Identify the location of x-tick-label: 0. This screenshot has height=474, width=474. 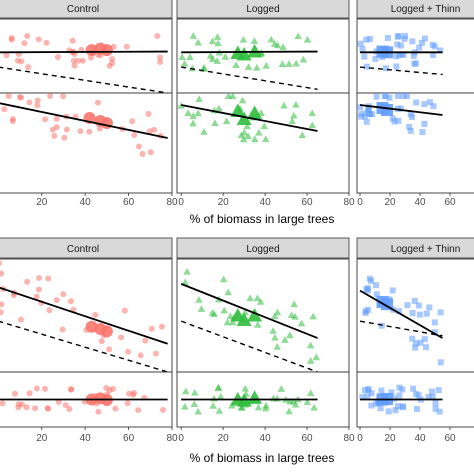
(360, 438).